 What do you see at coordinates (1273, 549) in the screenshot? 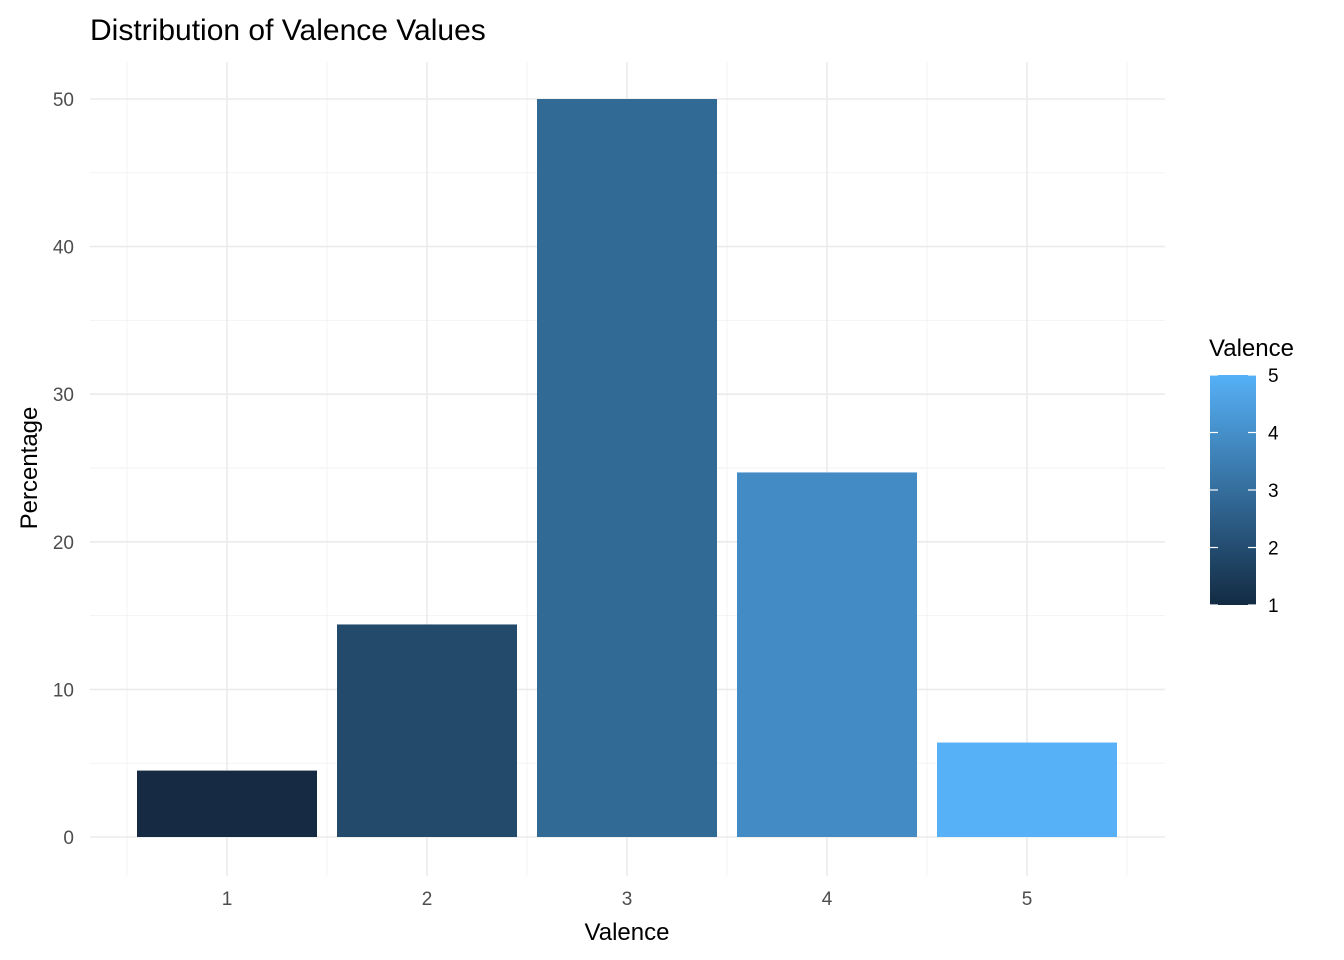
I see `legend-label: 2` at bounding box center [1273, 549].